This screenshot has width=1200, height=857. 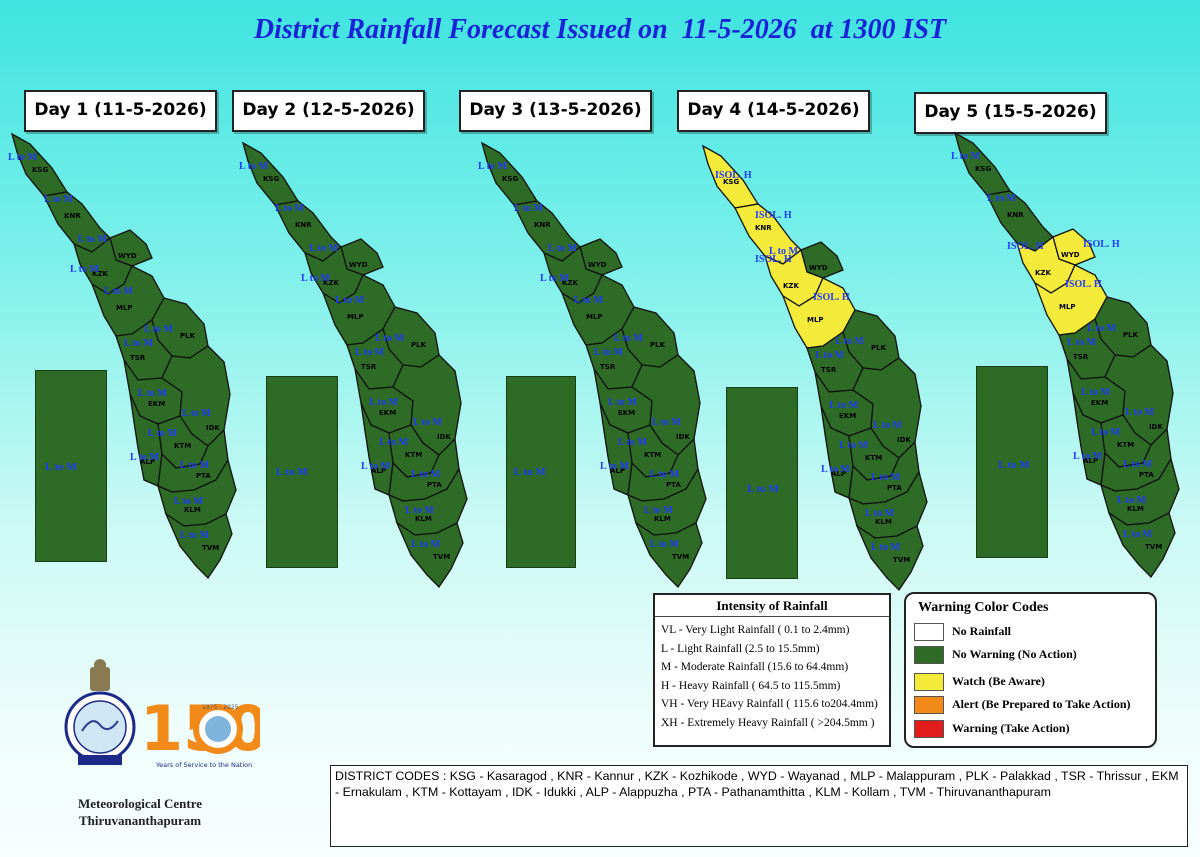 What do you see at coordinates (929, 655) in the screenshot?
I see `swatch-green` at bounding box center [929, 655].